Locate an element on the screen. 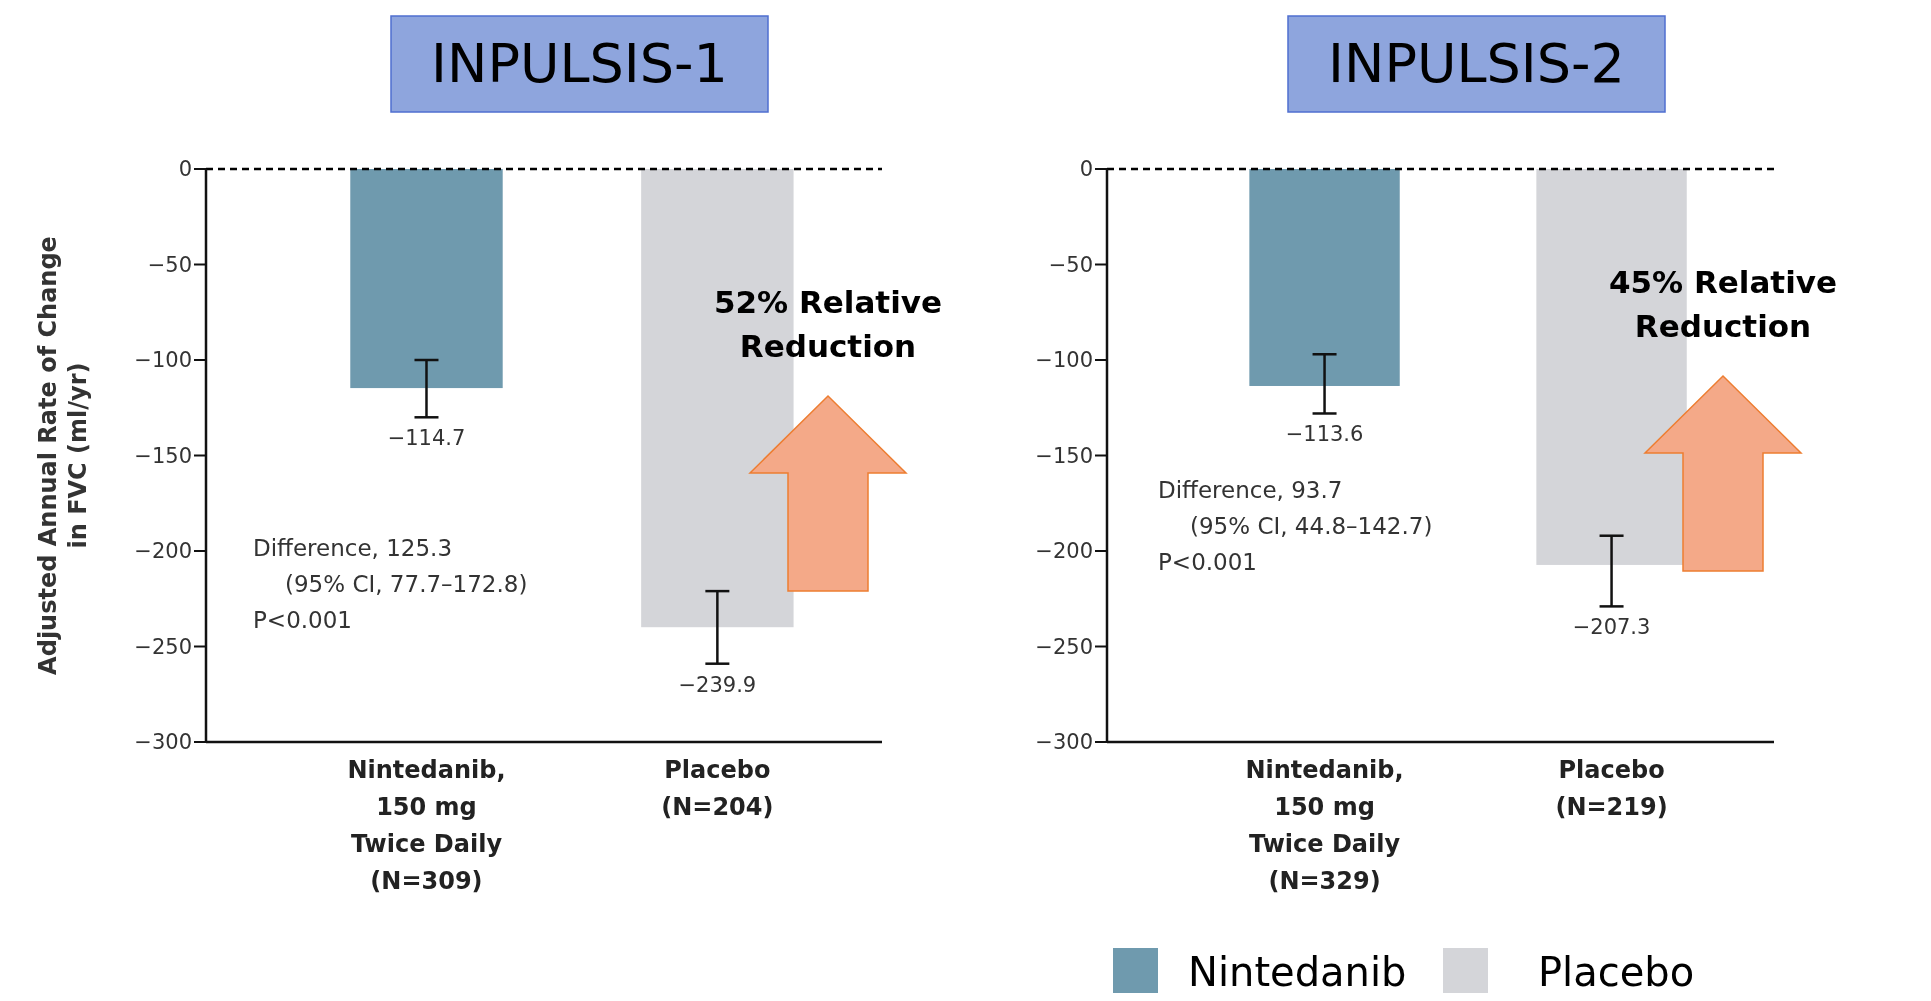  chart-title: INPULSIS-1 is located at coordinates (579, 63).